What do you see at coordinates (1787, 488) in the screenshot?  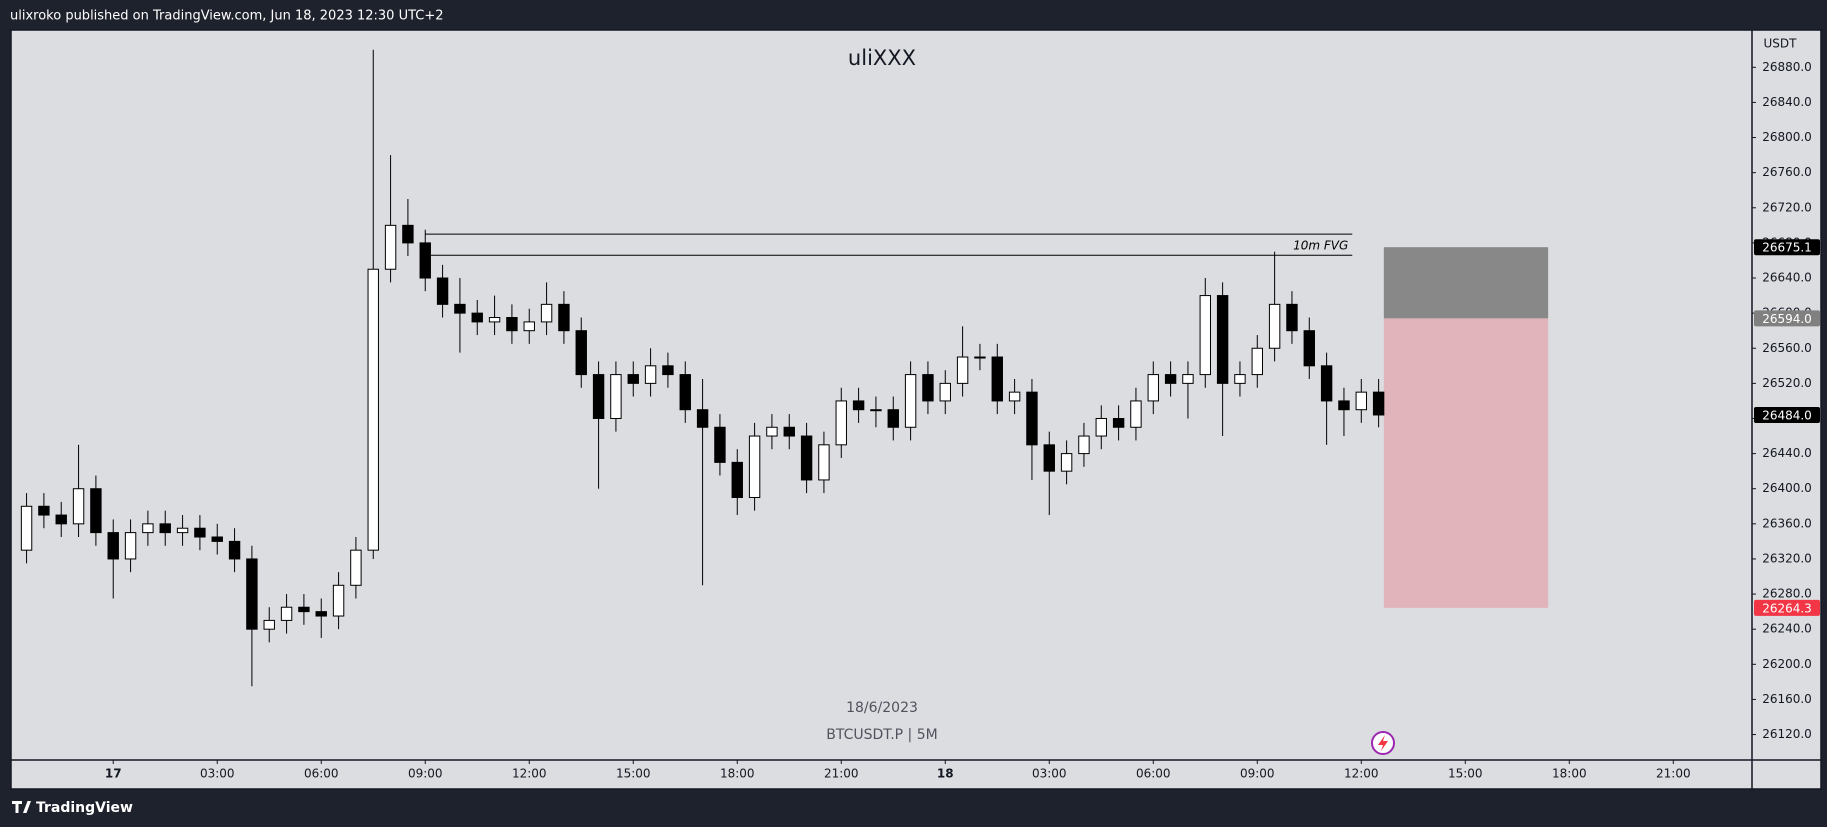 I see `y-tick-label: 26400.0` at bounding box center [1787, 488].